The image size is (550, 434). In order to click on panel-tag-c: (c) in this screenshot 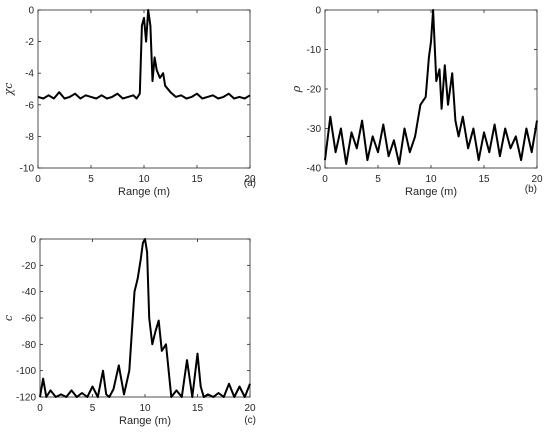, I will do `click(250, 420)`.